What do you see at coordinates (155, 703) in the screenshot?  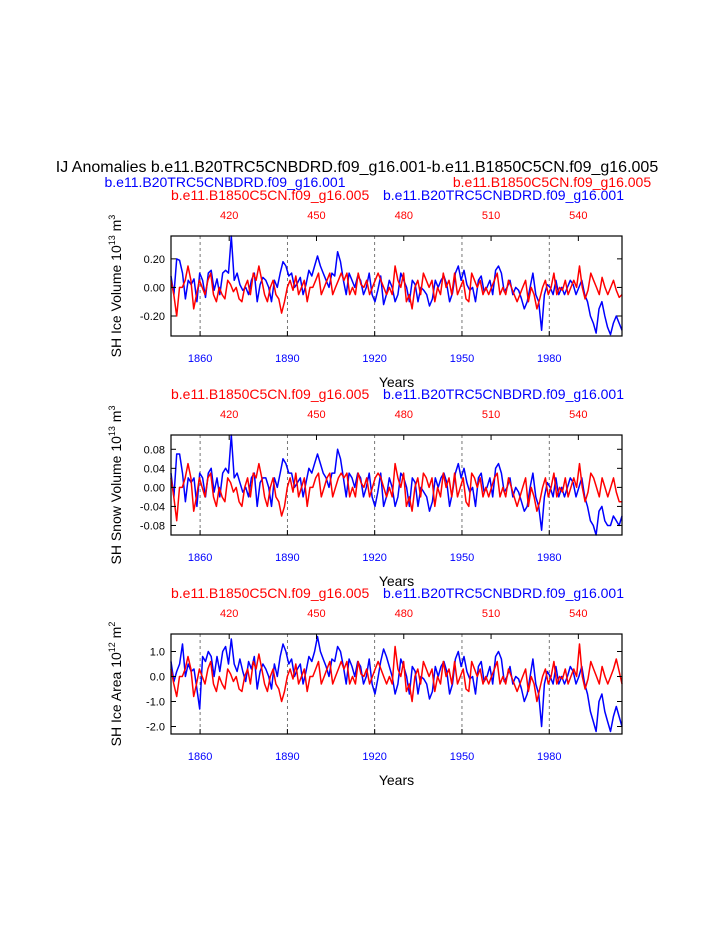 I see `y-tick-label: -1.0` at bounding box center [155, 703].